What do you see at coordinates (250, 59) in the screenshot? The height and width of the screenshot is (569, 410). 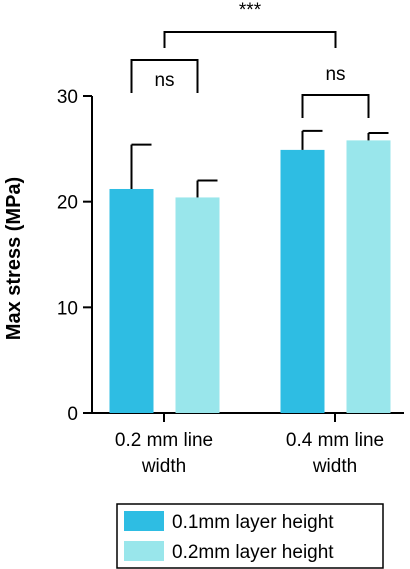 I see `significance-brackets: ns ns ***` at bounding box center [250, 59].